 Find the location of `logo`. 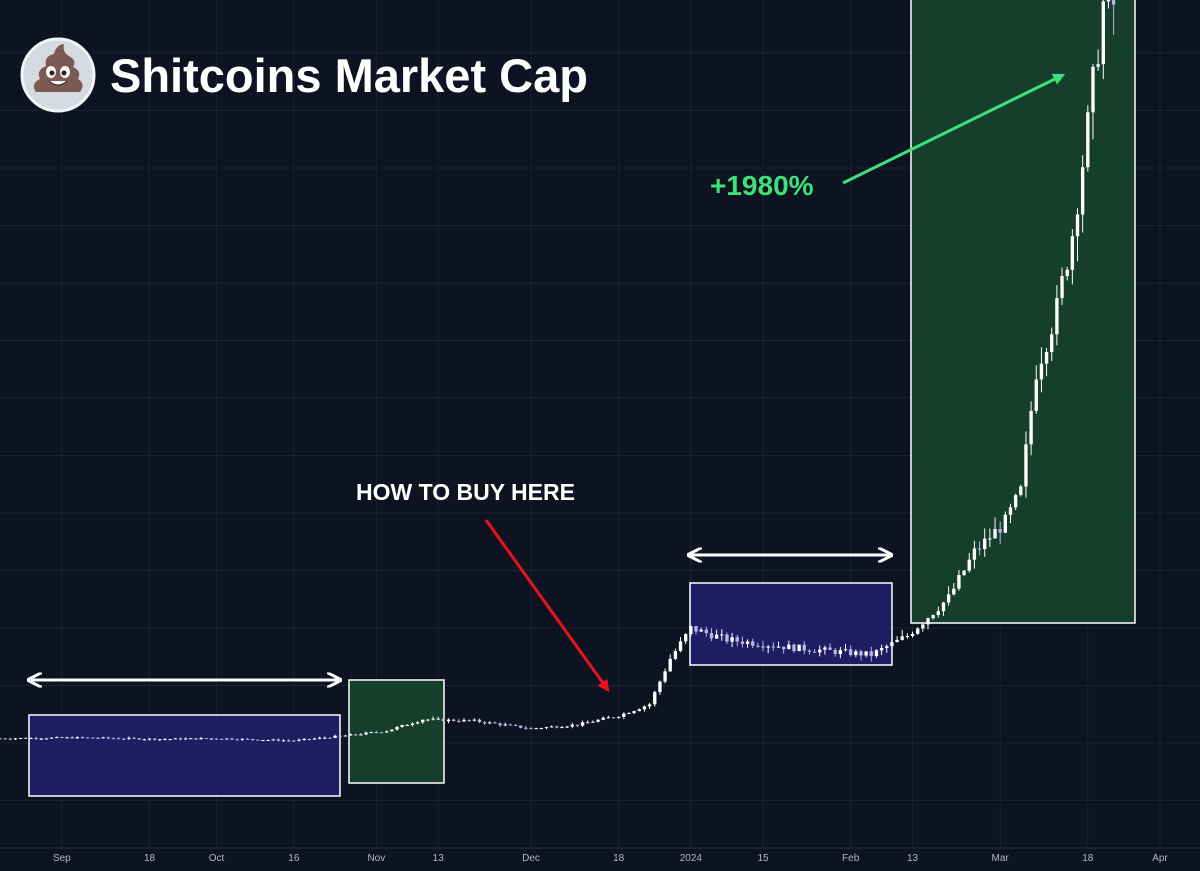

logo is located at coordinates (58, 75).